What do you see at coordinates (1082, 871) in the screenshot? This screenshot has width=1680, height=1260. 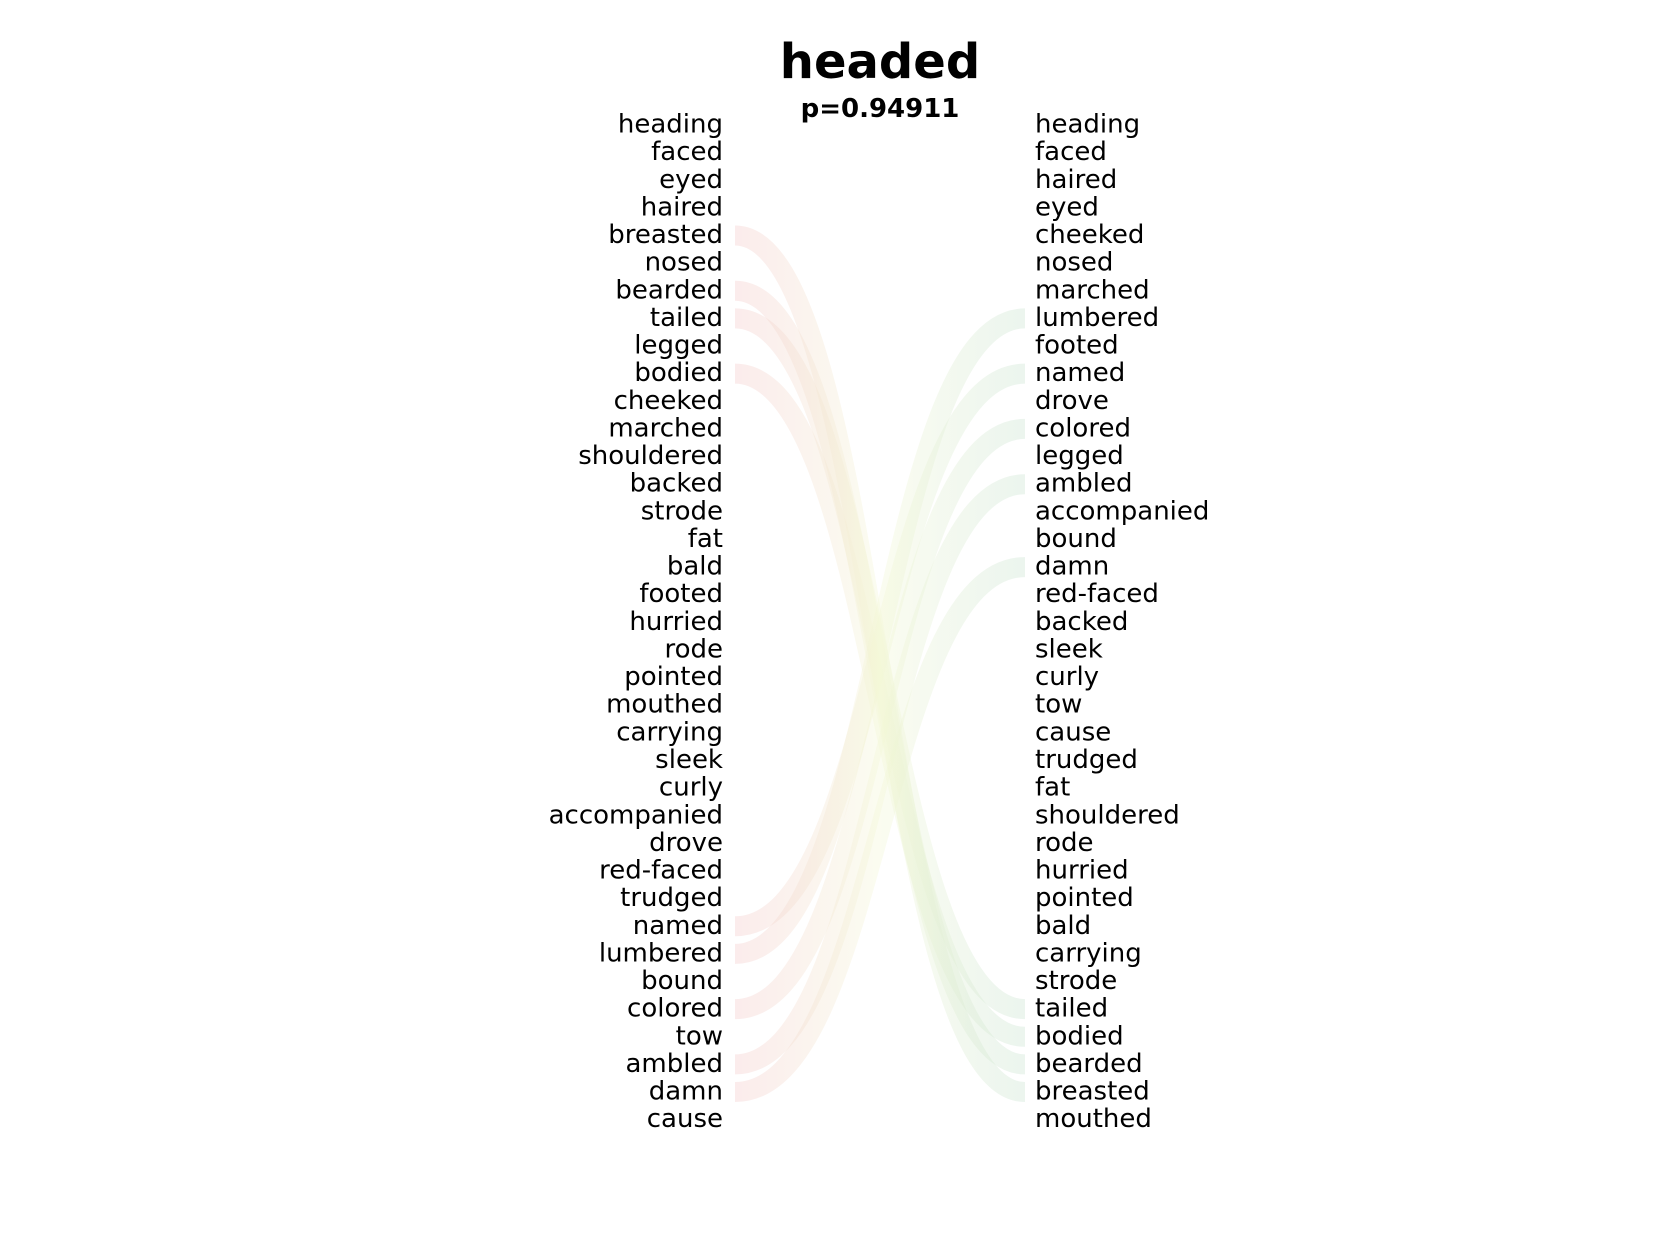 I see `right-word-label: hurried` at bounding box center [1082, 871].